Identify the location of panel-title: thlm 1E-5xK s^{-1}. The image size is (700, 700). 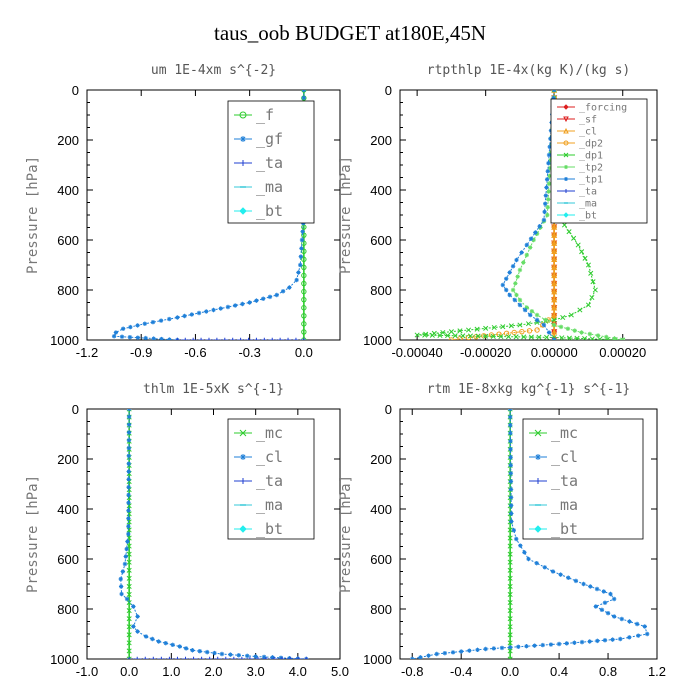
(213, 389).